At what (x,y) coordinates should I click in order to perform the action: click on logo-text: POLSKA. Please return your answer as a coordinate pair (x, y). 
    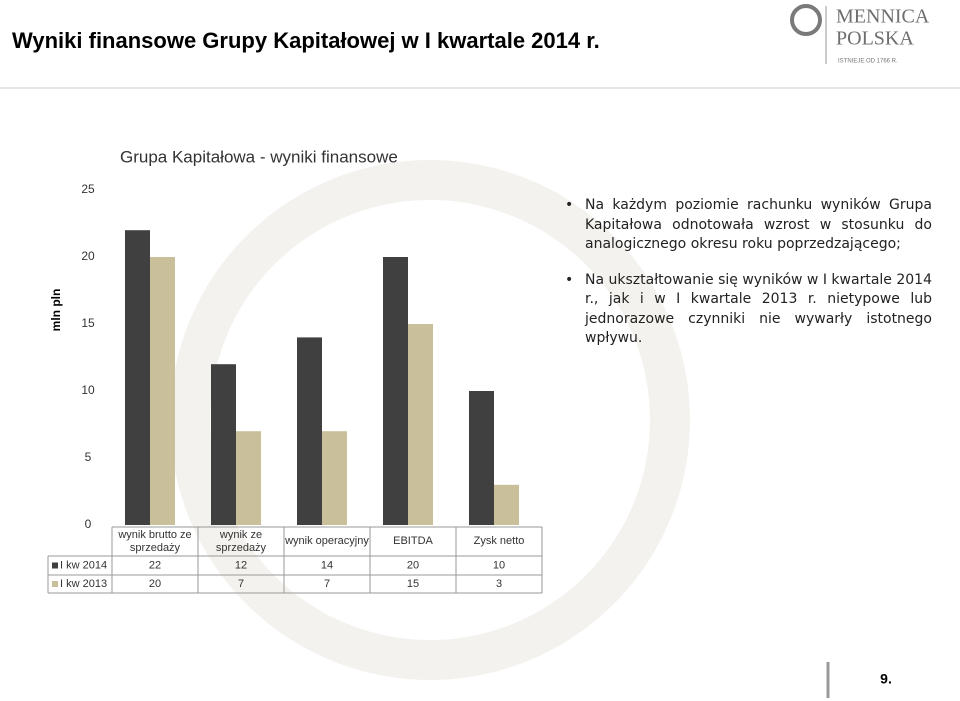
    Looking at the image, I should click on (875, 39).